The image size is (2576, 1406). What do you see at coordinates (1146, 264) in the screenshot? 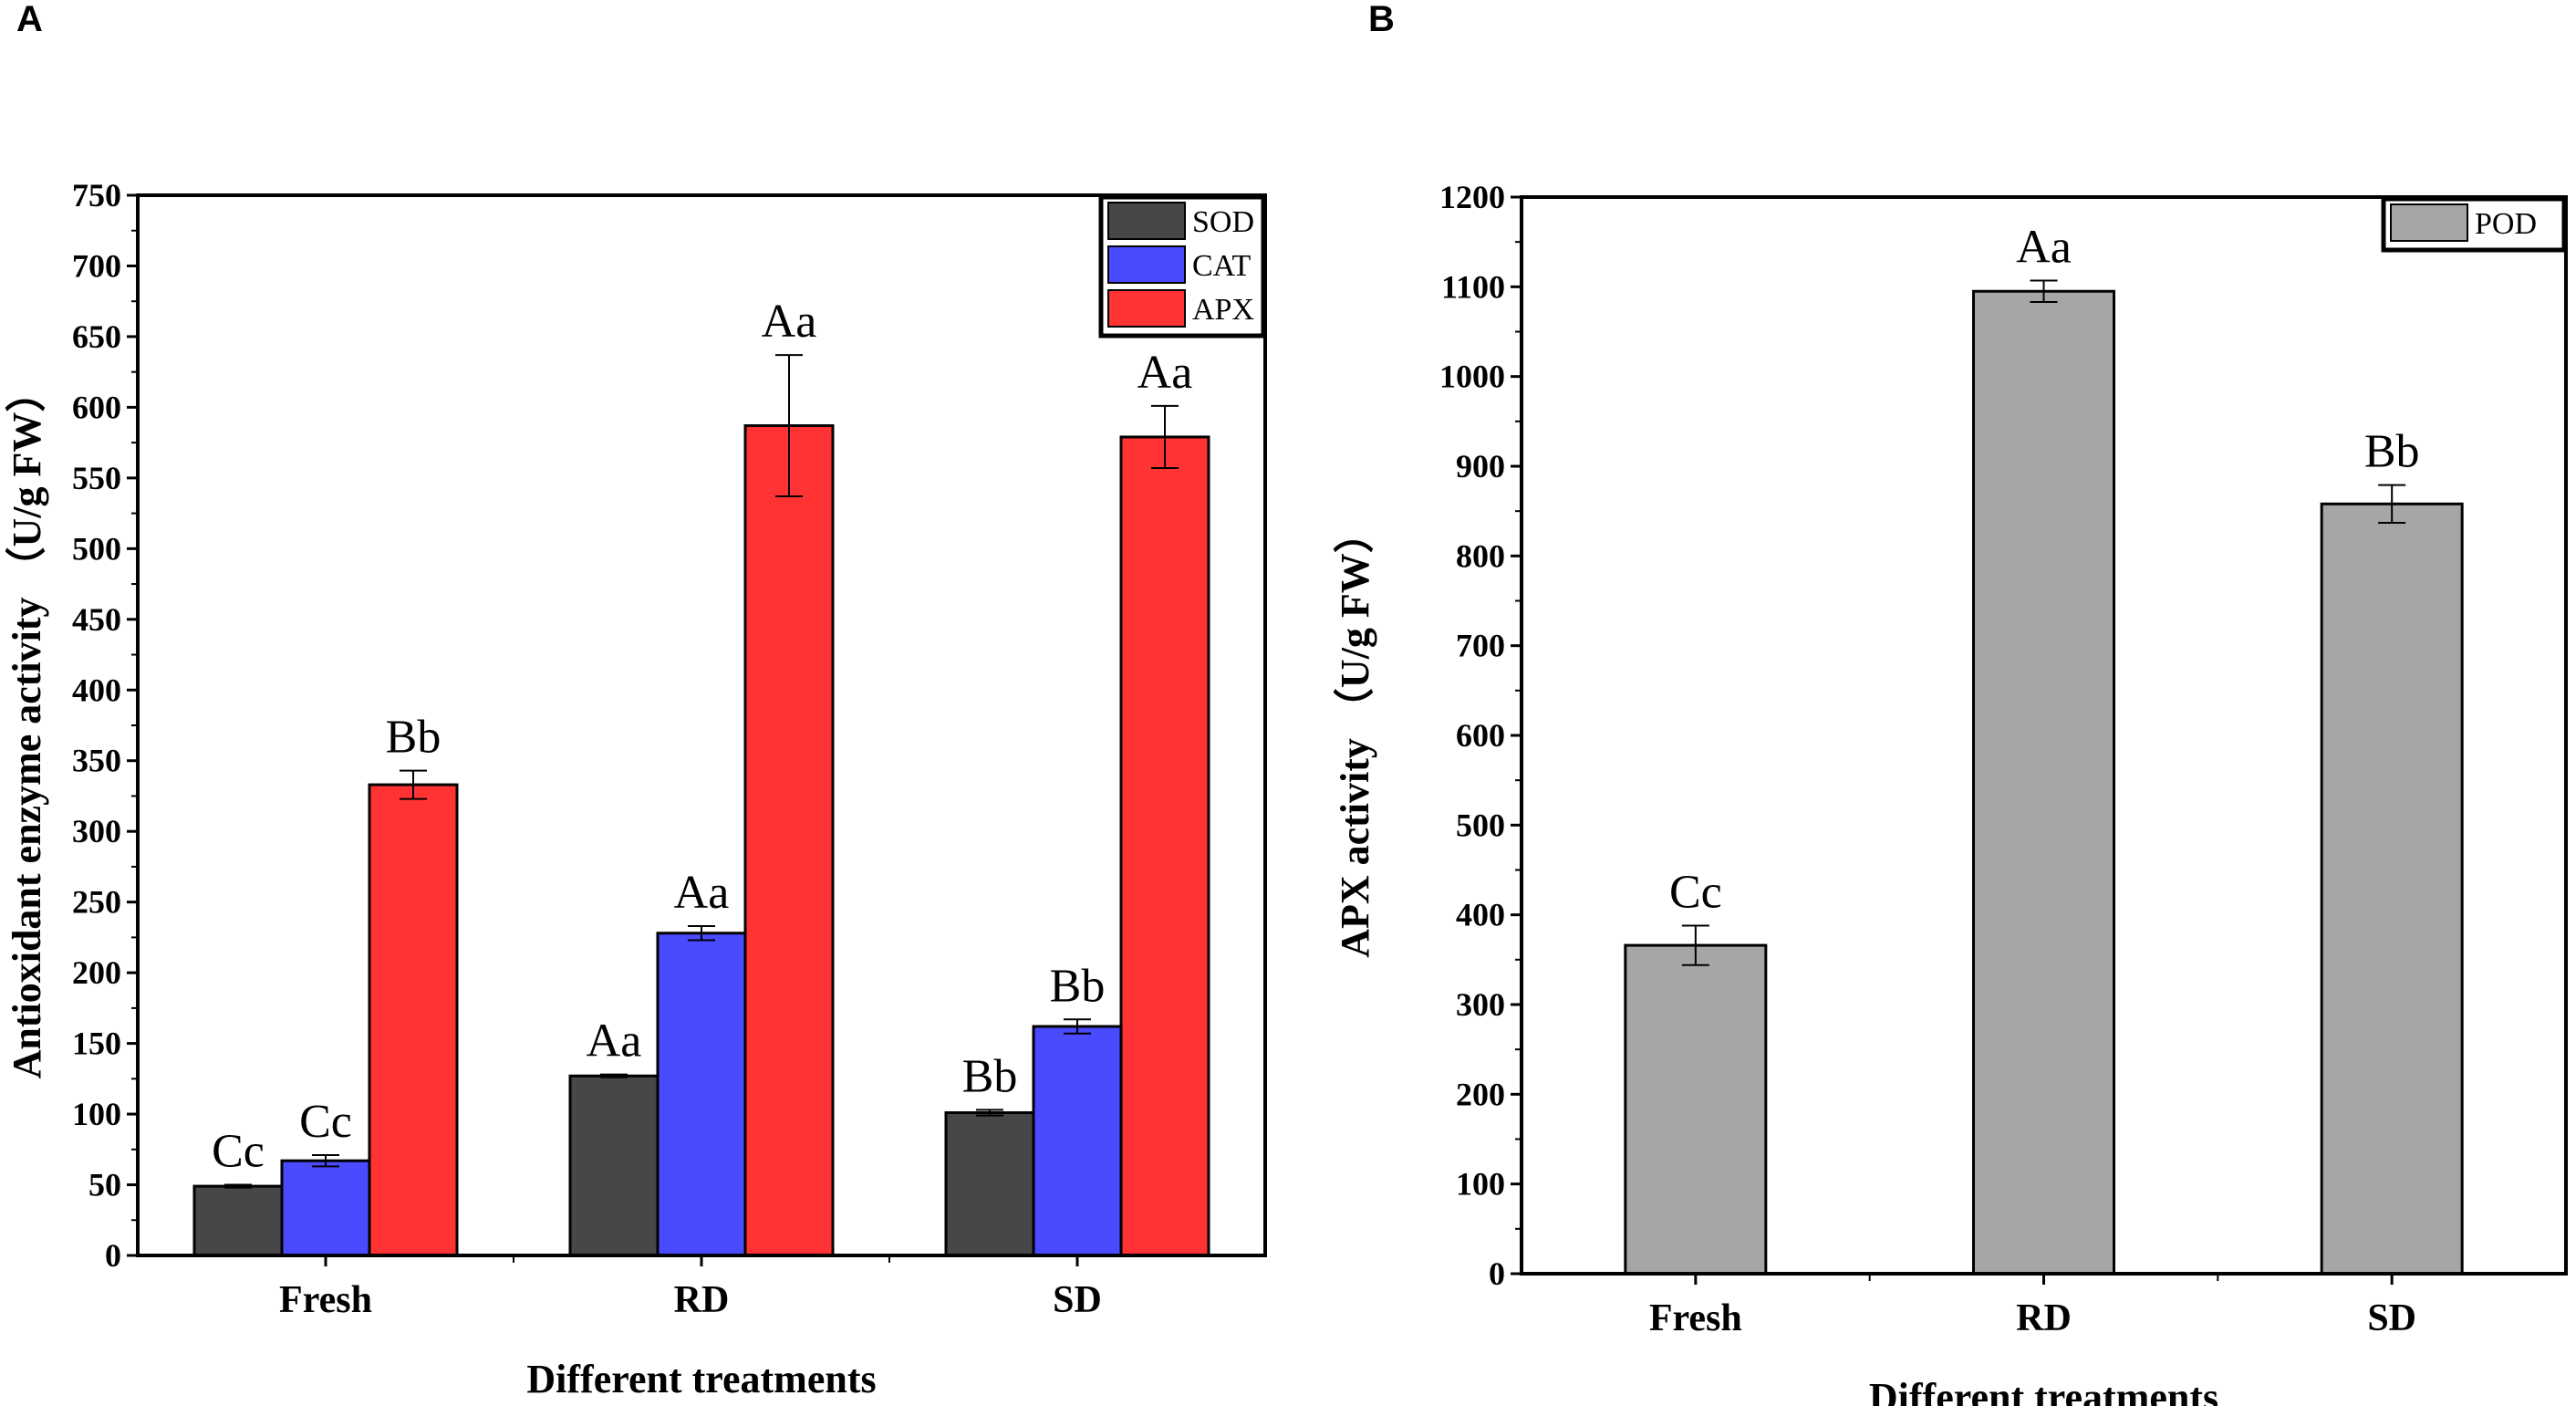
I see `legend-swatch-cat` at bounding box center [1146, 264].